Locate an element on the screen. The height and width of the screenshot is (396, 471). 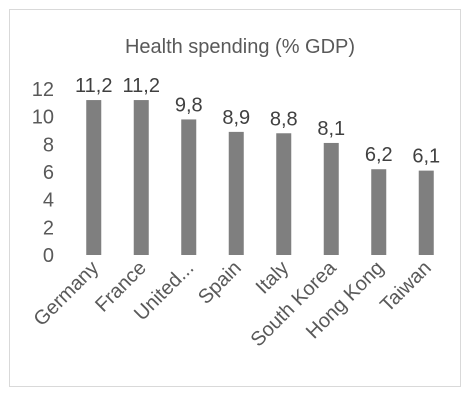
data-label: 9,8 is located at coordinates (189, 105).